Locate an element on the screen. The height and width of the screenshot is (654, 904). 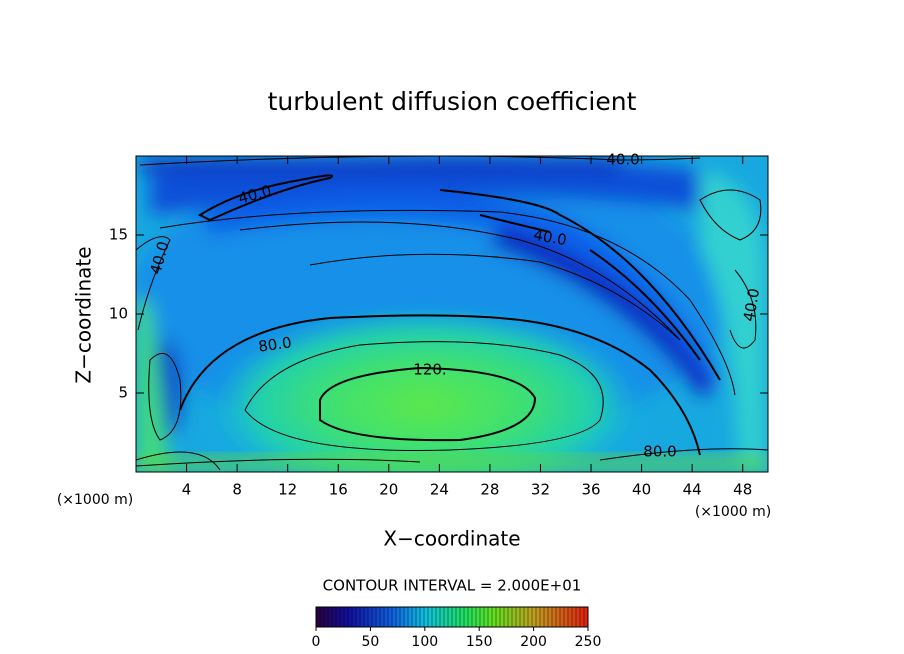
x-tick-label: 24 is located at coordinates (439, 490).